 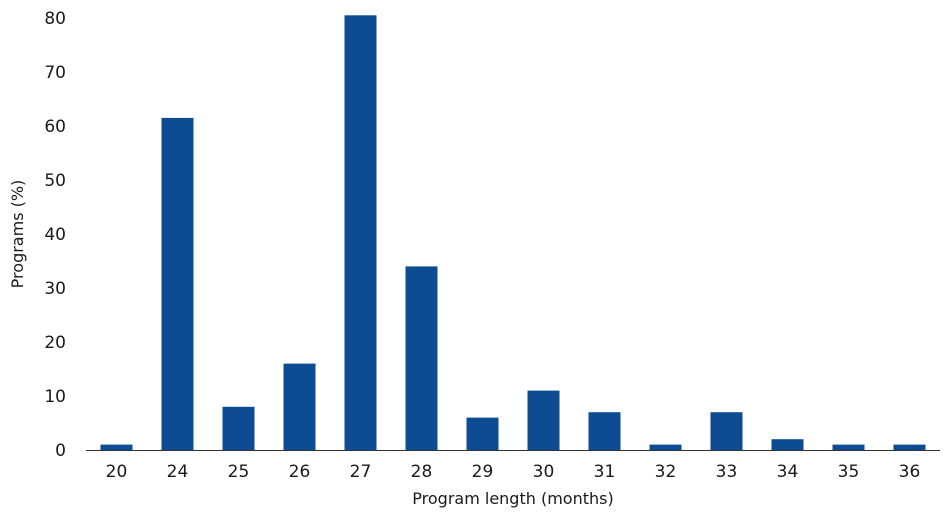 What do you see at coordinates (422, 472) in the screenshot?
I see `x-tick-label: 28` at bounding box center [422, 472].